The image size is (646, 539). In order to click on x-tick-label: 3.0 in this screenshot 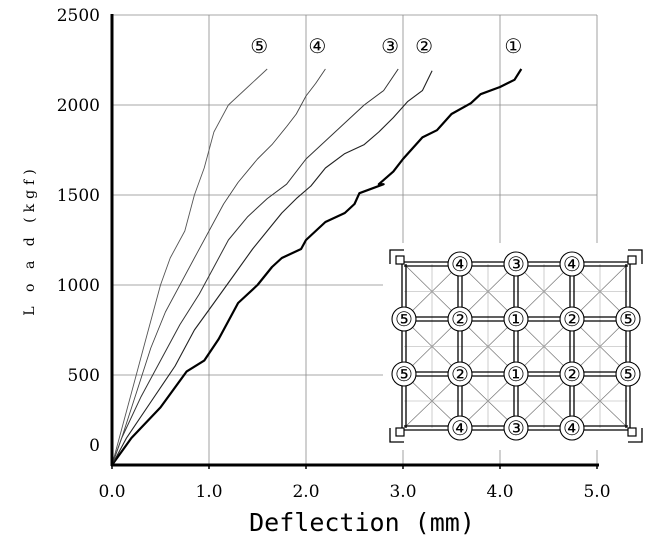, I will do `click(402, 492)`.